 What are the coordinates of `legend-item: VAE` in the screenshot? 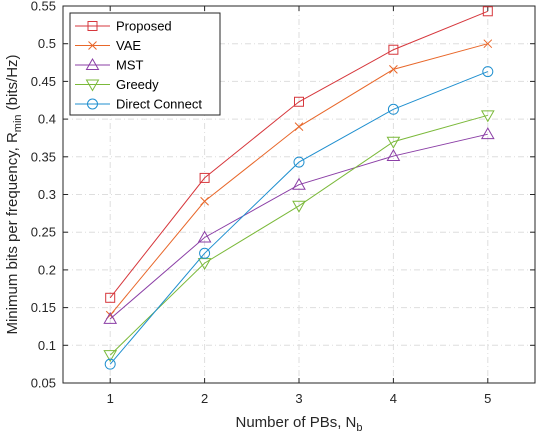 It's located at (108, 45).